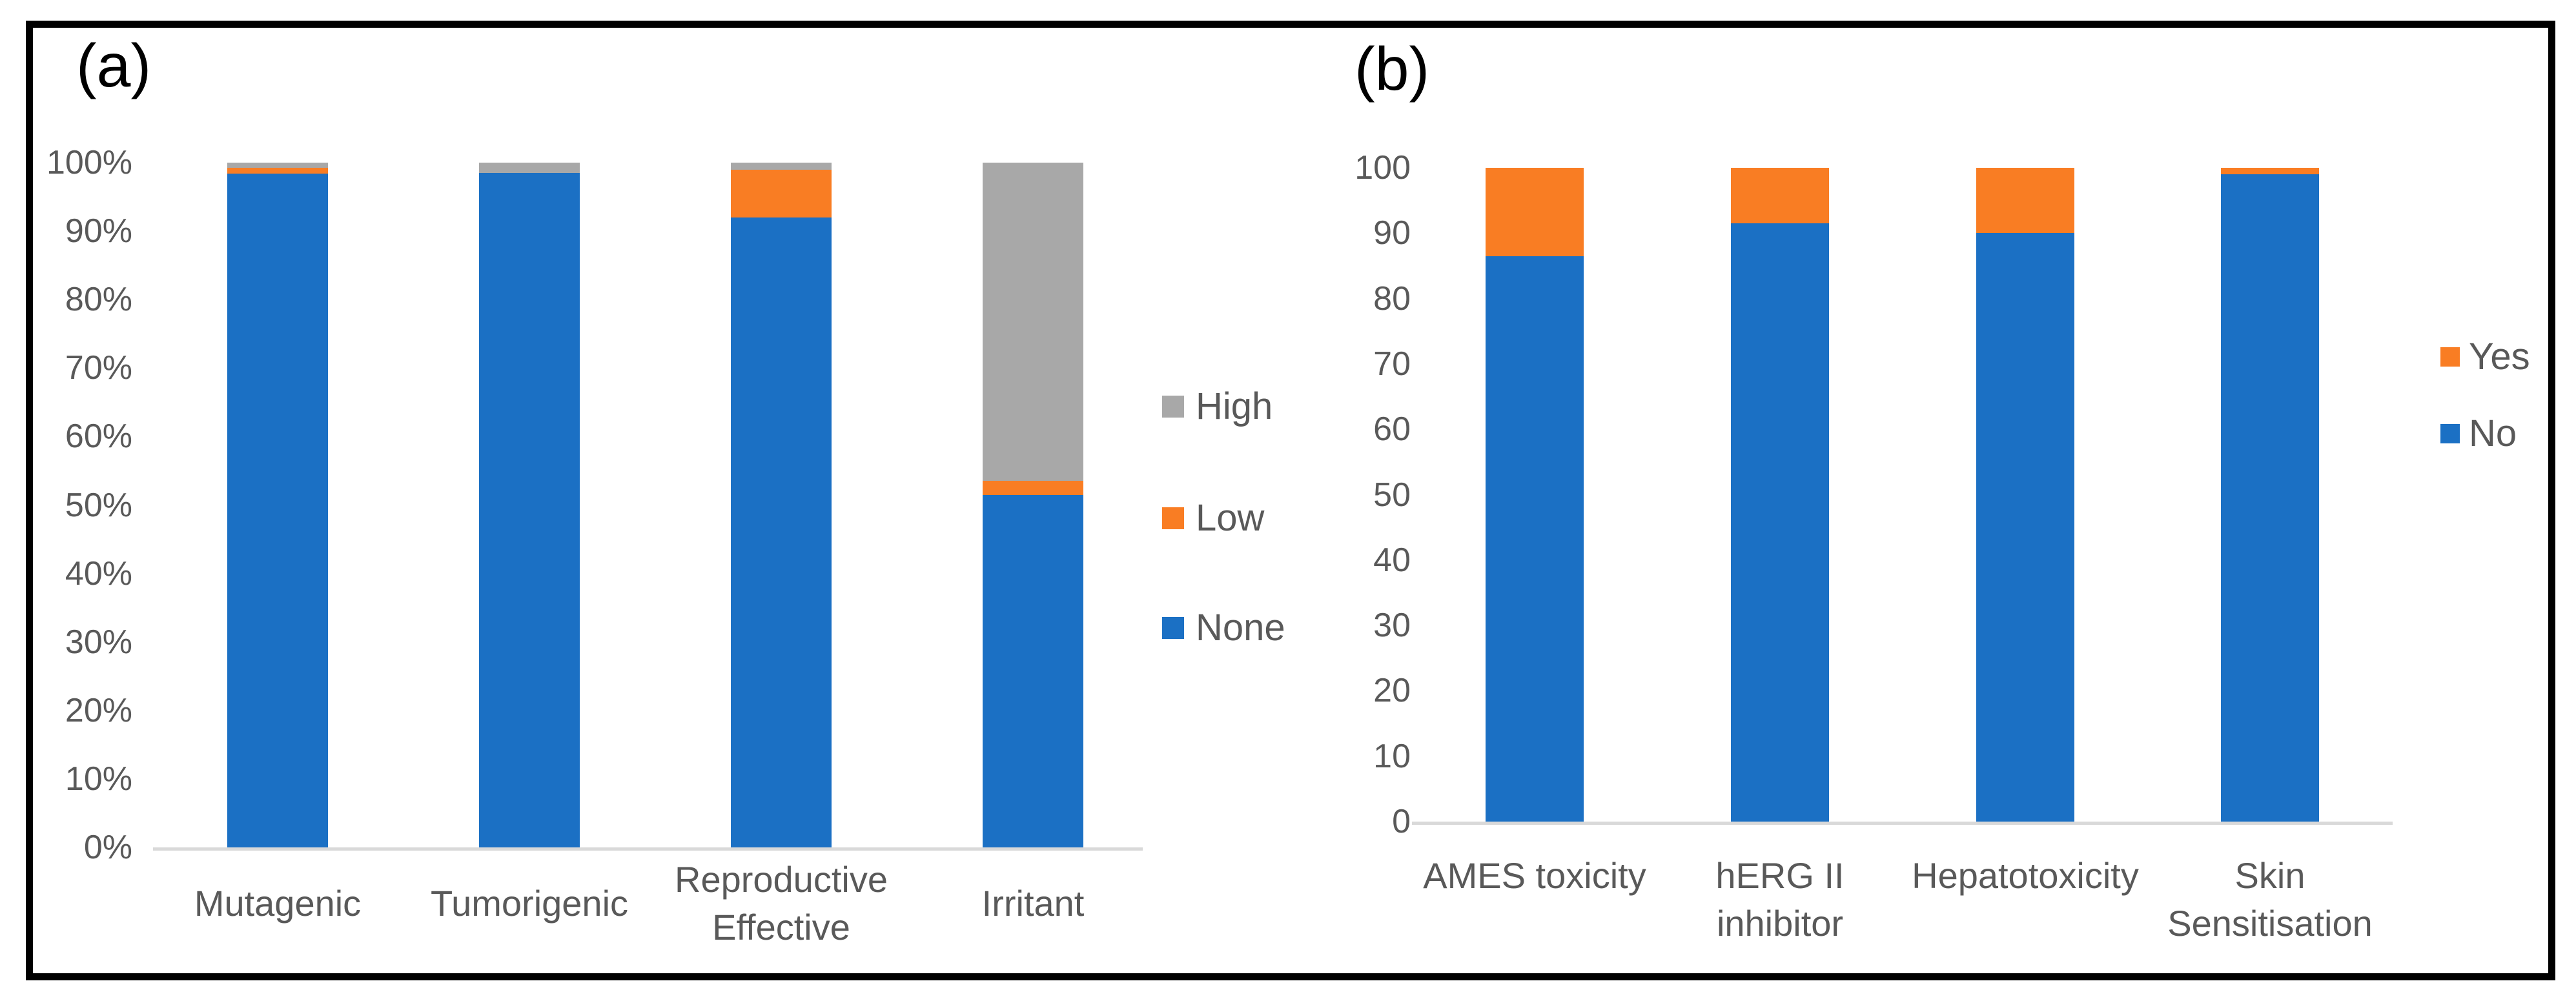  I want to click on y-tick-label: 40, so click(1392, 560).